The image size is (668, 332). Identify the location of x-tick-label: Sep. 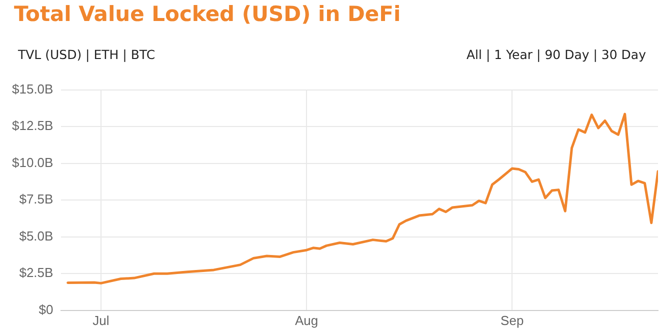
(512, 320).